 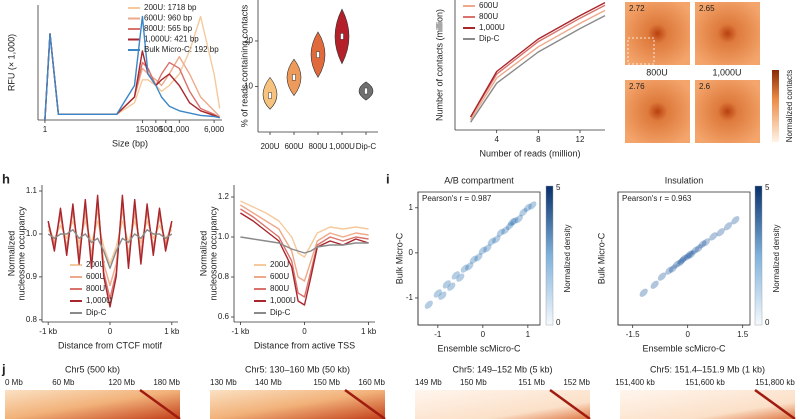 What do you see at coordinates (317, 146) in the screenshot?
I see `x-tick-label: 800U` at bounding box center [317, 146].